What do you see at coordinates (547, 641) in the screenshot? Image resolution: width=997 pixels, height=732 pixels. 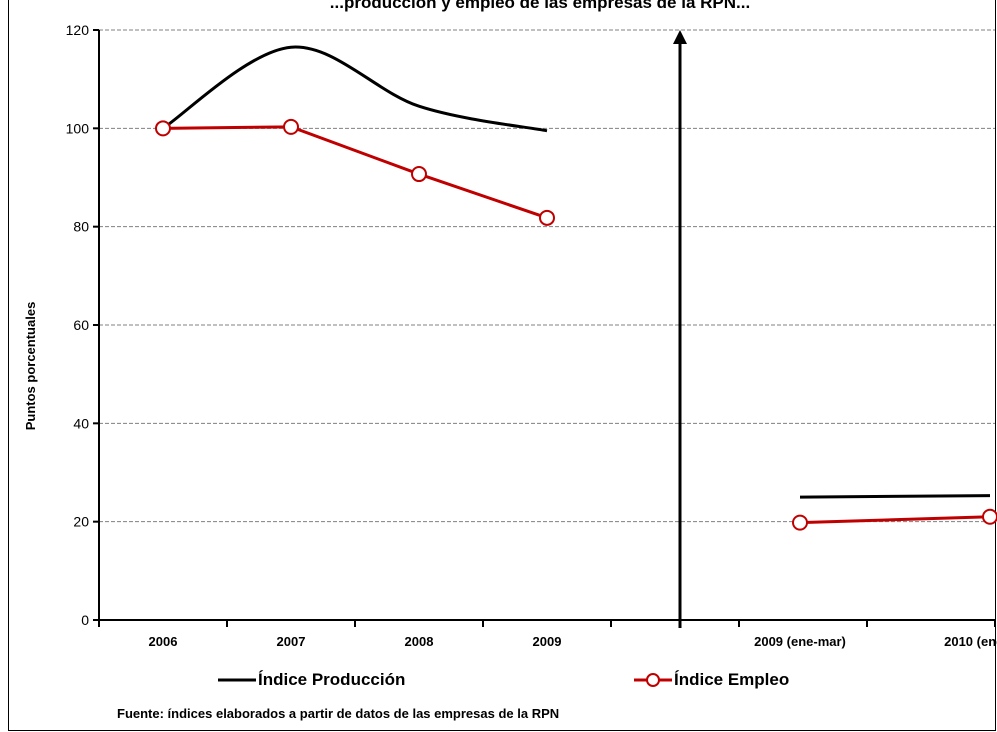 I see `x-tick-label: 2009` at bounding box center [547, 641].